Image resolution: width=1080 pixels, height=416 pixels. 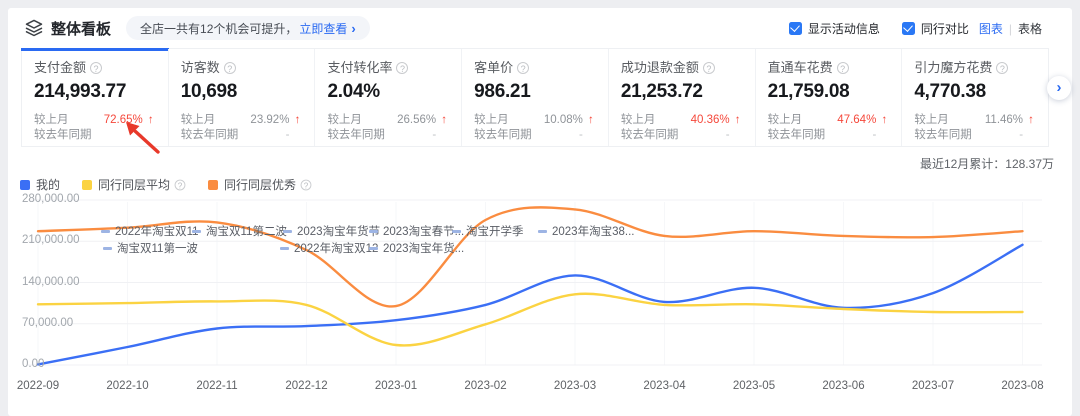 I want to click on x-axis-tick: 2023-08, so click(x=1022, y=386).